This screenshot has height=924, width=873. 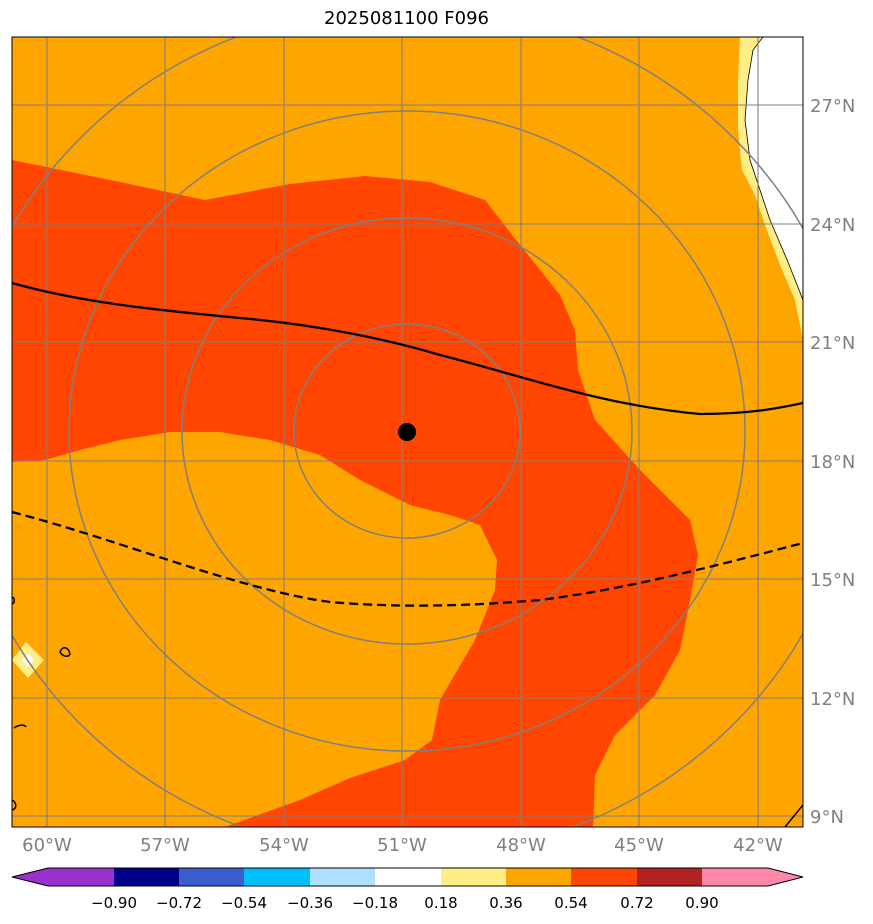 What do you see at coordinates (406, 18) in the screenshot?
I see `map-title: 2025081100 F096` at bounding box center [406, 18].